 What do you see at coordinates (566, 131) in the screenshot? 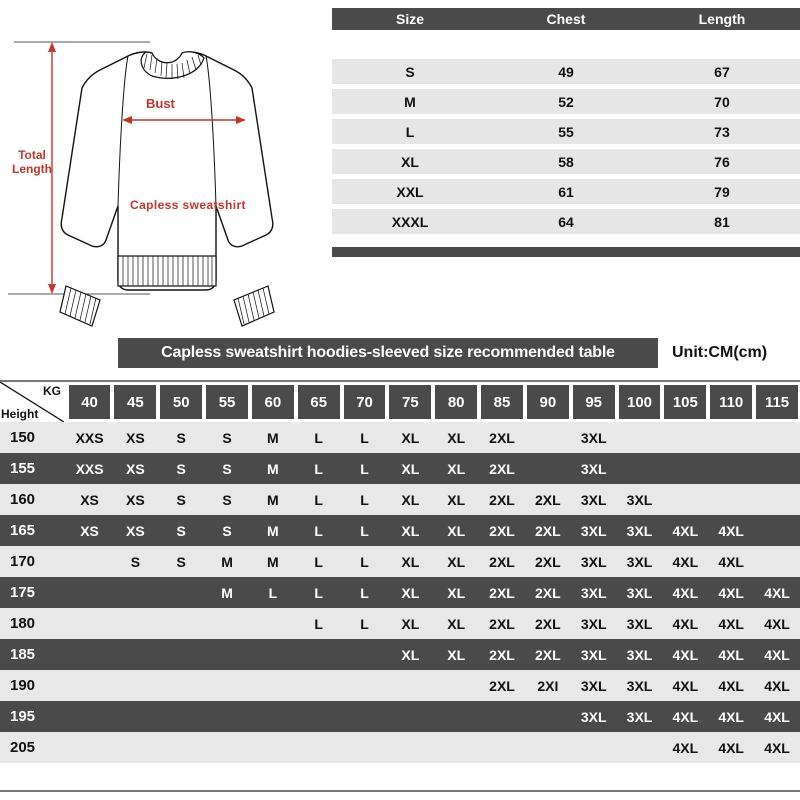
I see `cell-chest: 55` at bounding box center [566, 131].